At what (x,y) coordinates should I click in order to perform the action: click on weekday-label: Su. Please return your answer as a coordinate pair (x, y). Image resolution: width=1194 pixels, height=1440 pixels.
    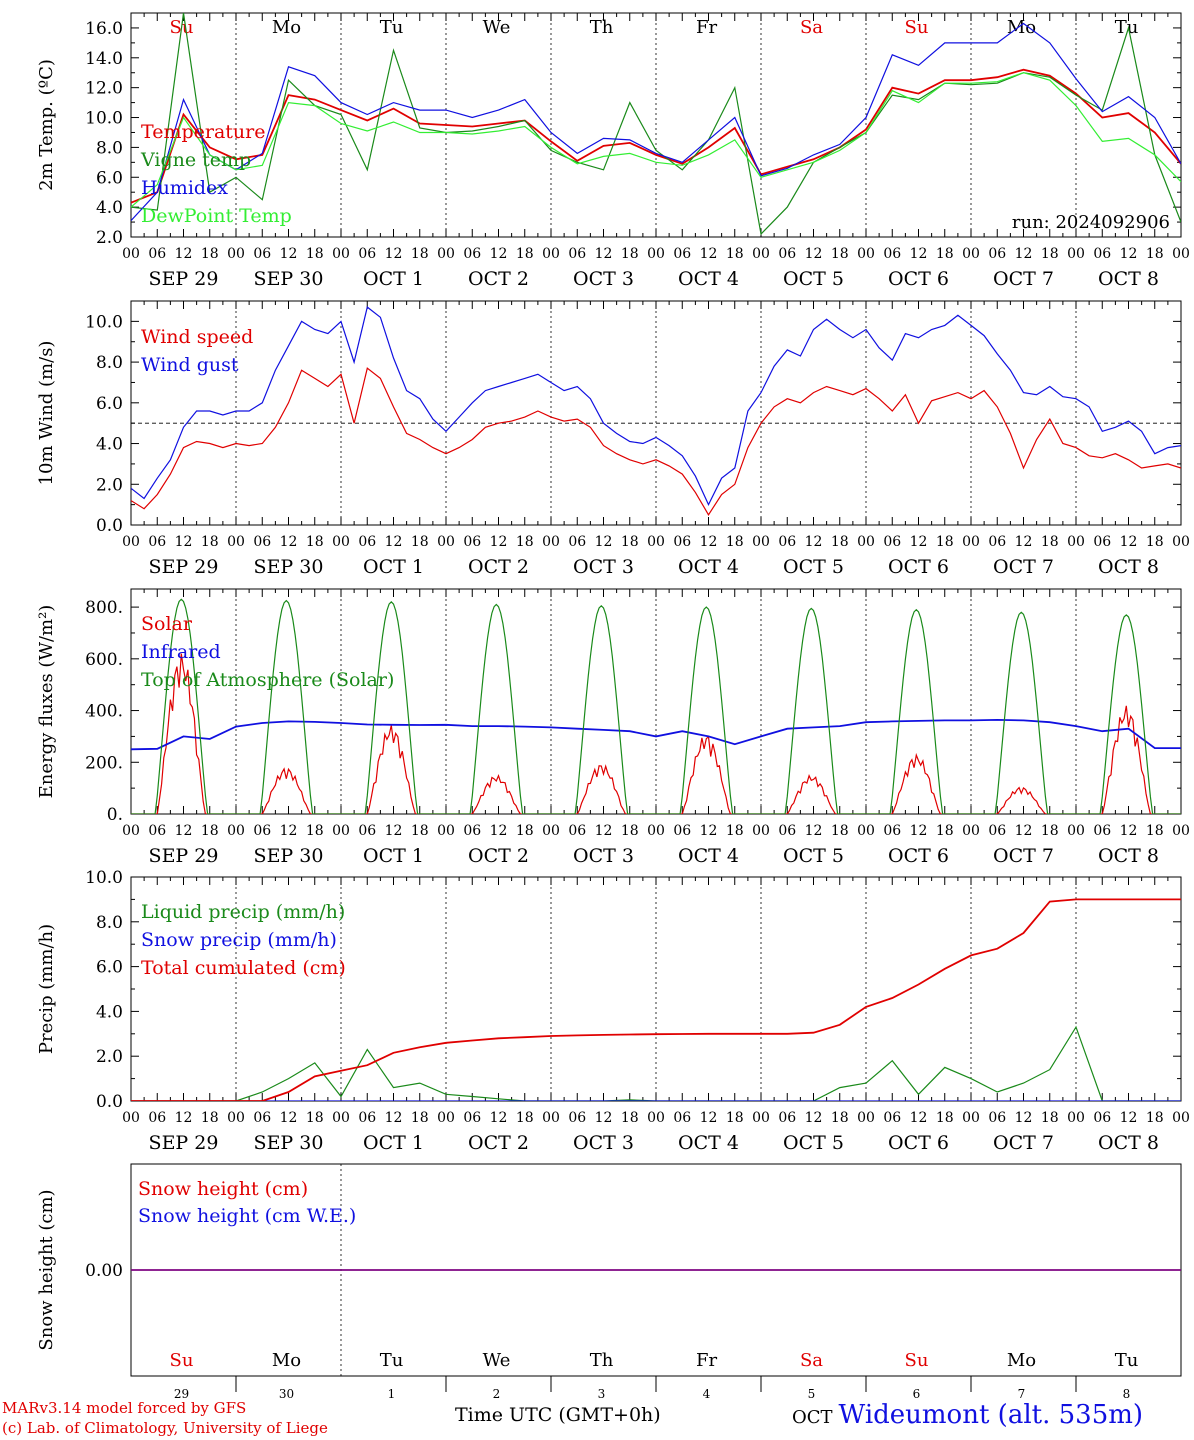
    Looking at the image, I should click on (182, 1360).